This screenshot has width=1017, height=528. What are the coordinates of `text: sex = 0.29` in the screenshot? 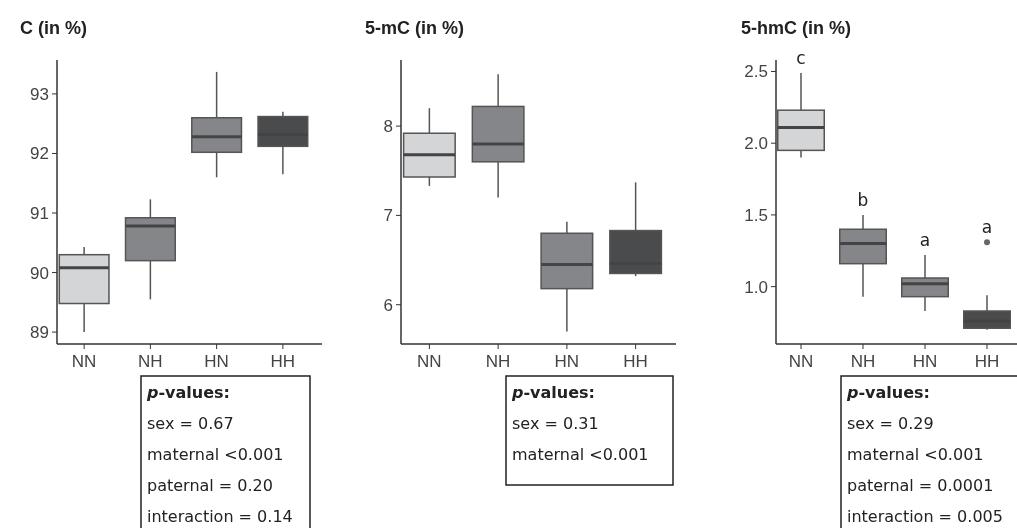 It's located at (890, 423).